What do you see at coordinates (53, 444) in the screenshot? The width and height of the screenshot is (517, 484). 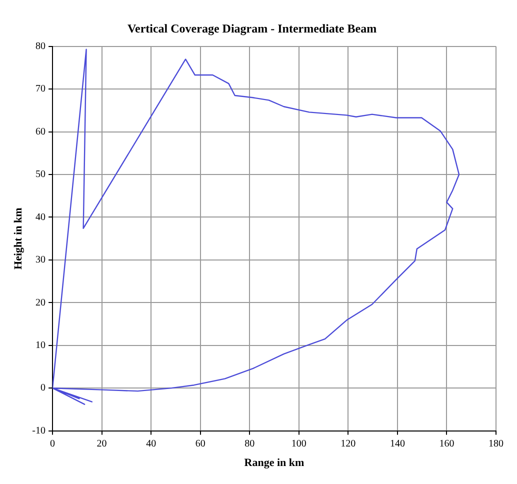 I see `x-tick-label: 0` at bounding box center [53, 444].